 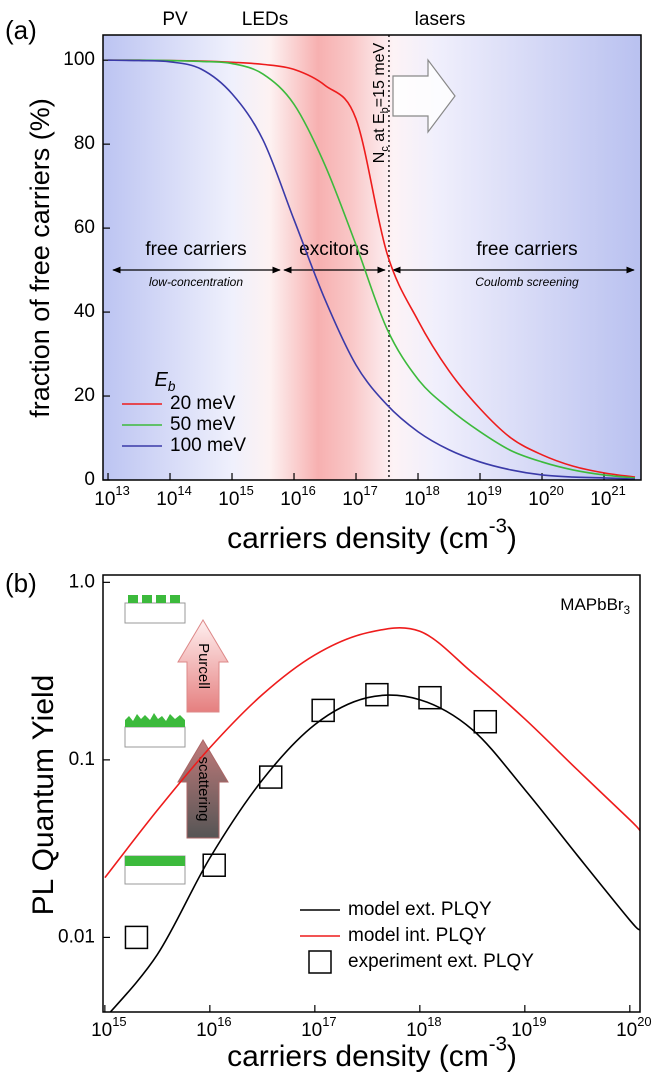 I want to click on stage-label: lasers, so click(x=440, y=19).